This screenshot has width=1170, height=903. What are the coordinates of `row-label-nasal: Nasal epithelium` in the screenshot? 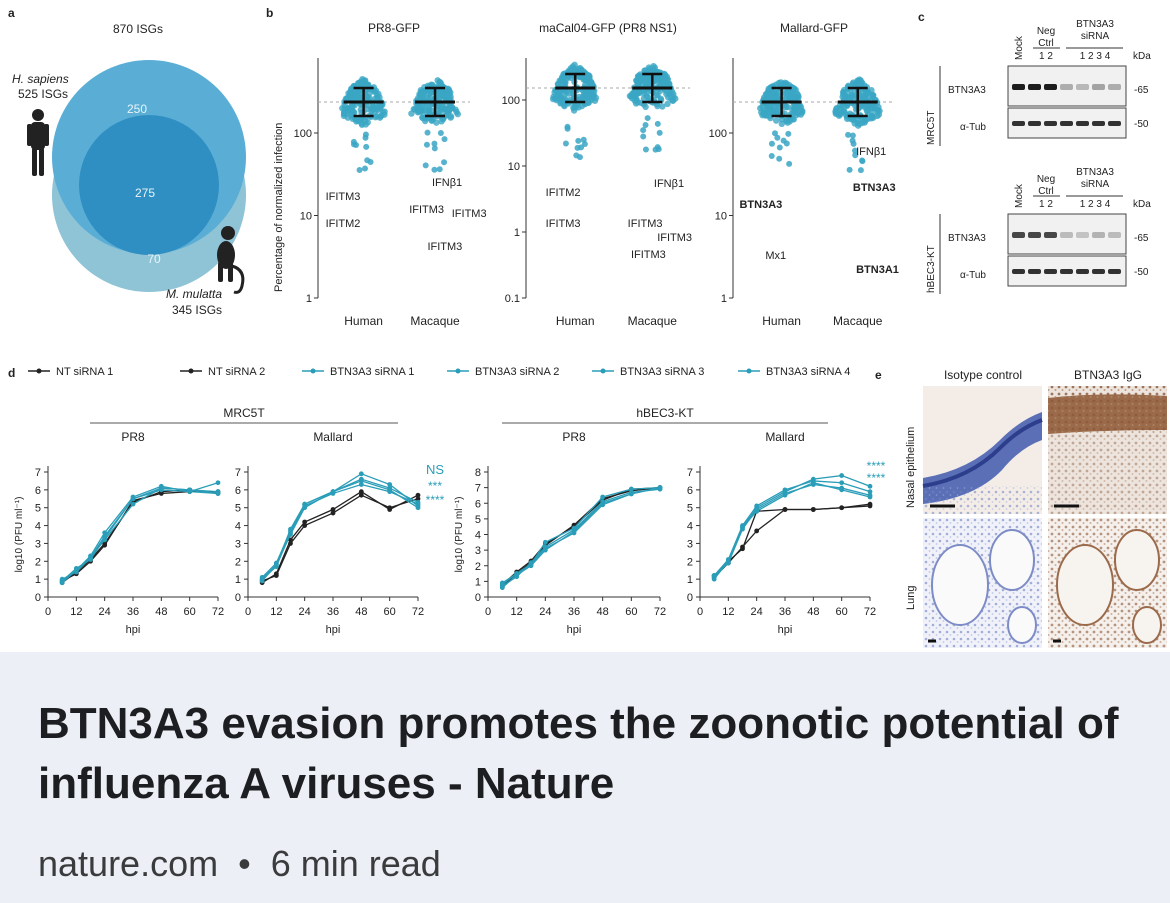 It's located at (911, 467).